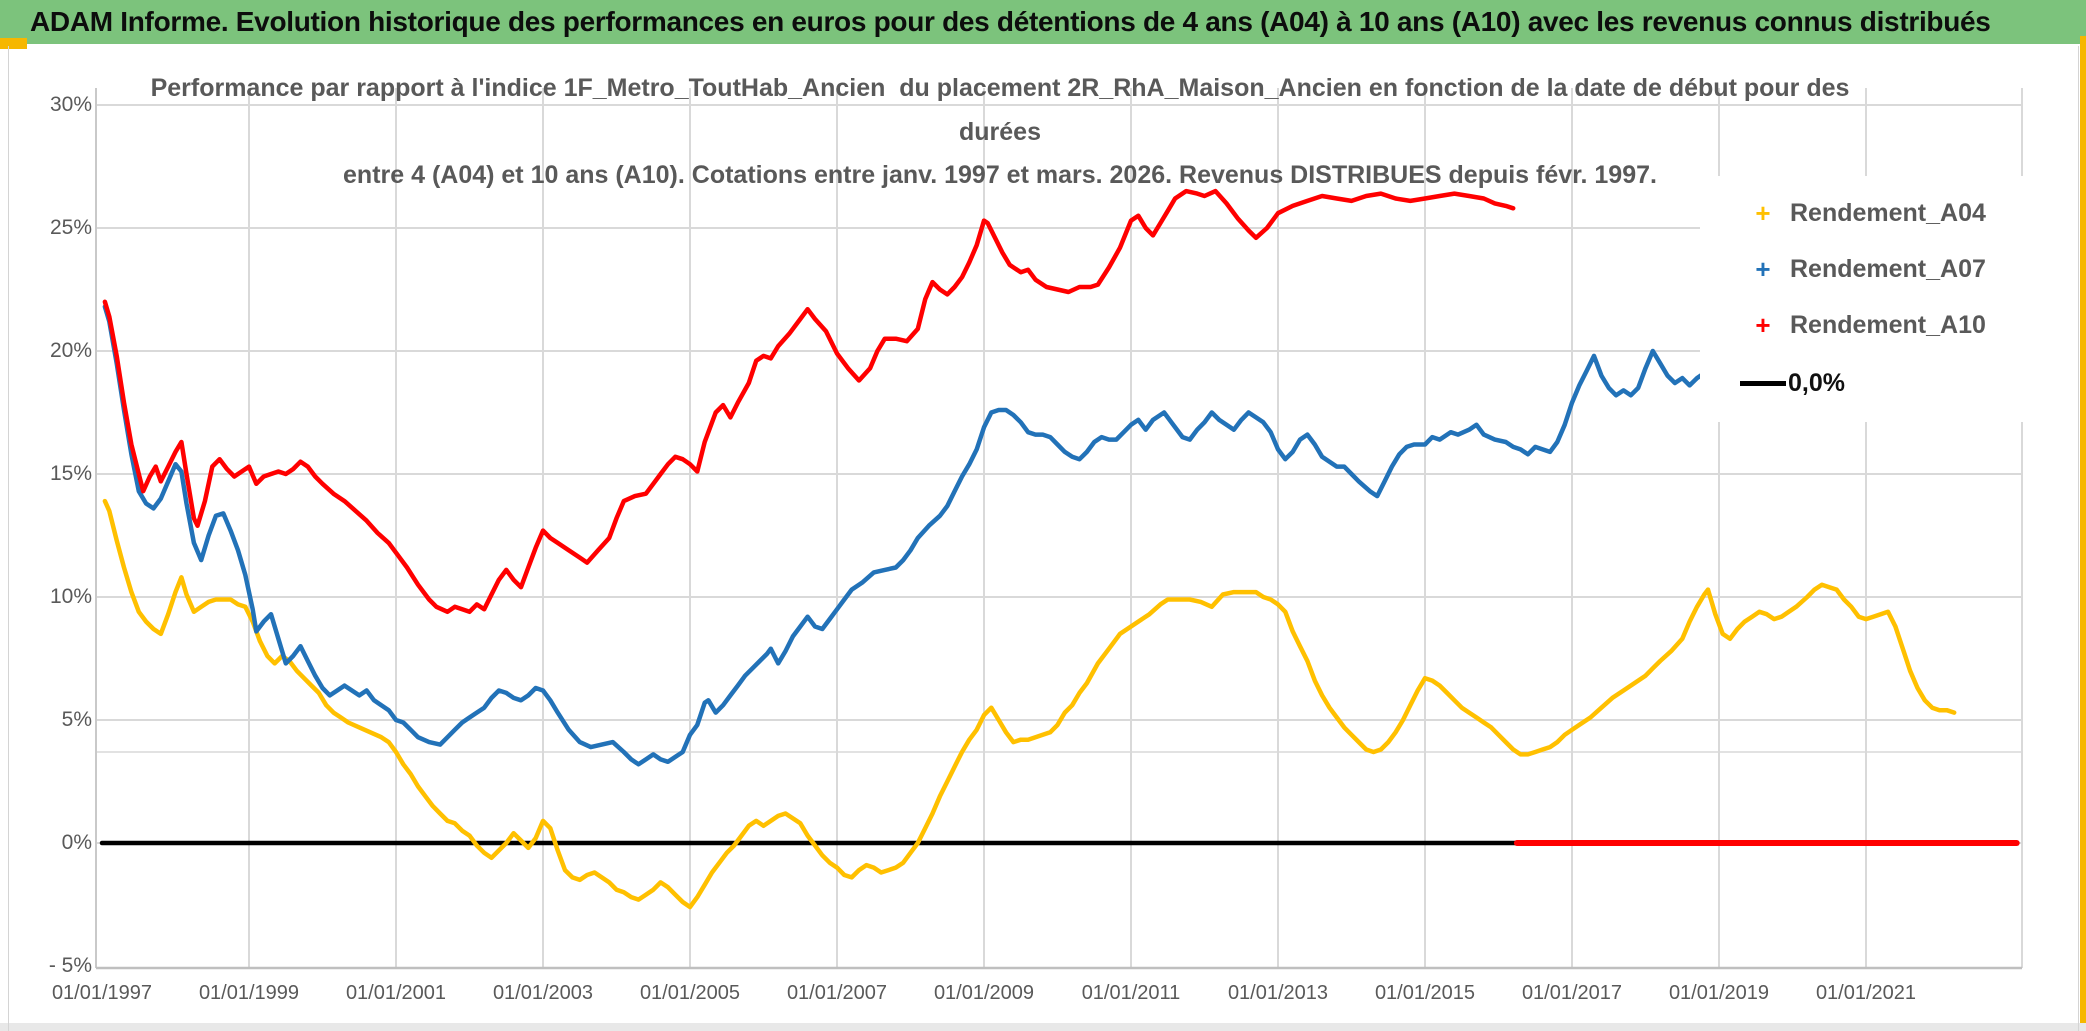 The image size is (2086, 1031). What do you see at coordinates (1888, 268) in the screenshot?
I see `legend-label: Rendement_A07` at bounding box center [1888, 268].